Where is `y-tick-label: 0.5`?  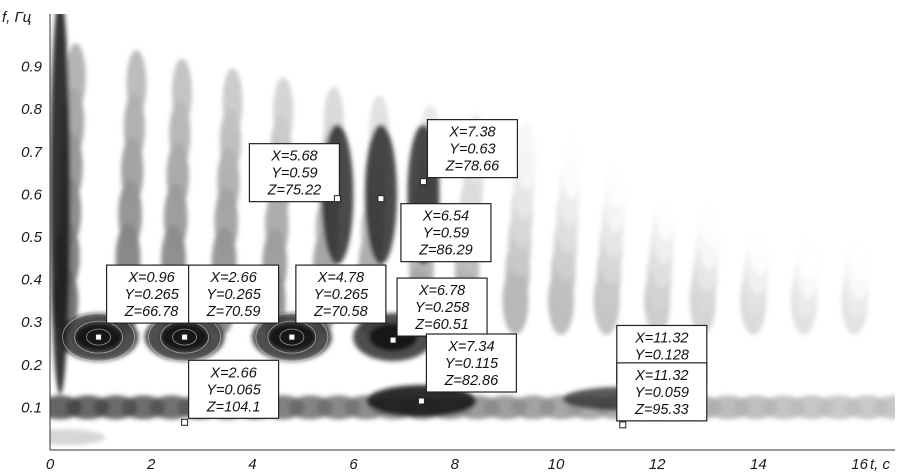 y-tick-label: 0.5 is located at coordinates (32, 237).